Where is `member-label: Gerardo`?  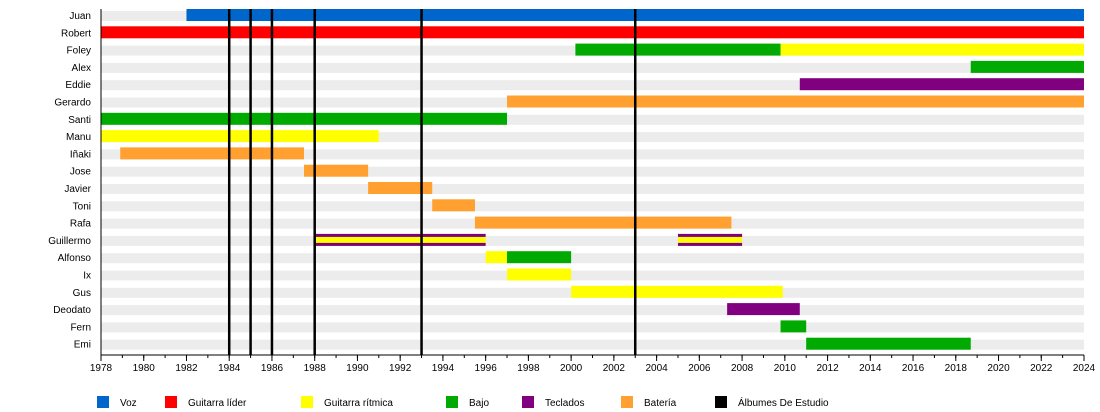 member-label: Gerardo is located at coordinates (72, 103).